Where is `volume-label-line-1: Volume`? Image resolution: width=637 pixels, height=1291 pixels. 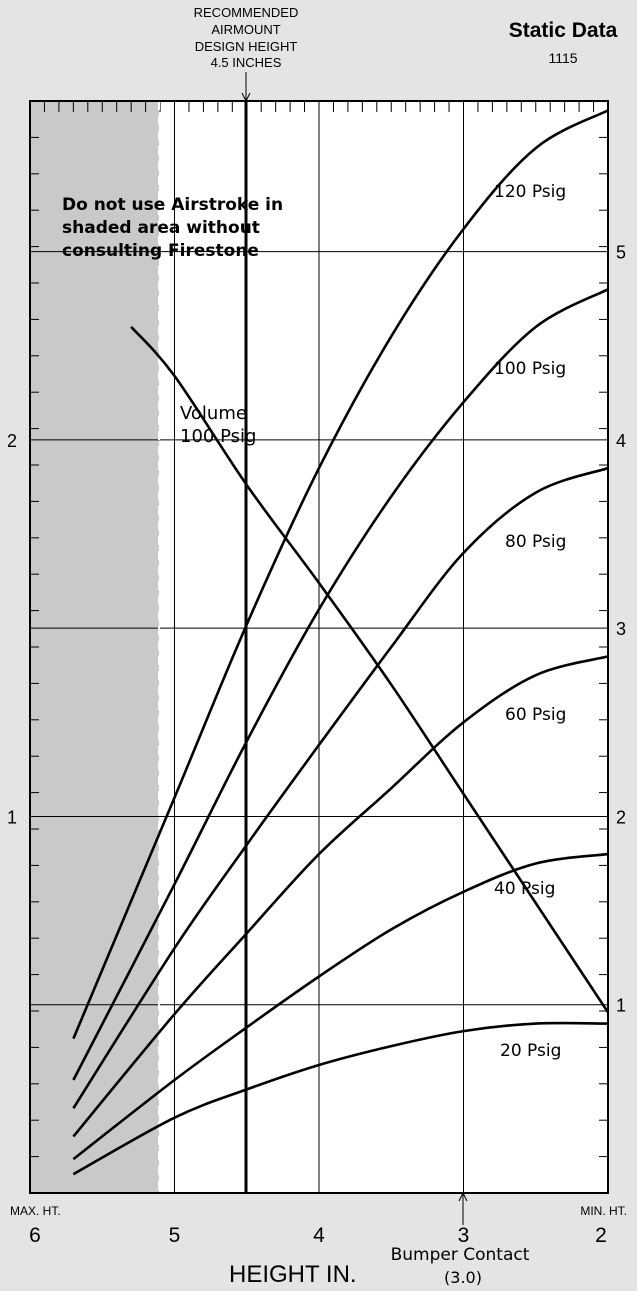
volume-label-line-1: Volume is located at coordinates (213, 413).